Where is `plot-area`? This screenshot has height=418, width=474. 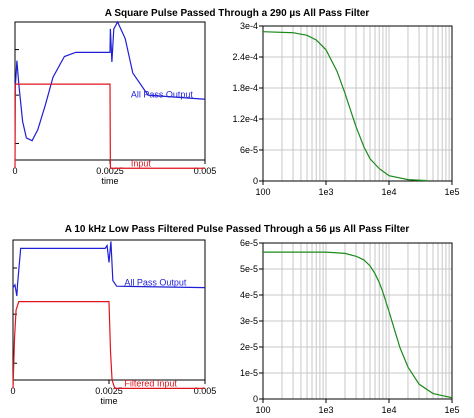
plot-area is located at coordinates (357, 103).